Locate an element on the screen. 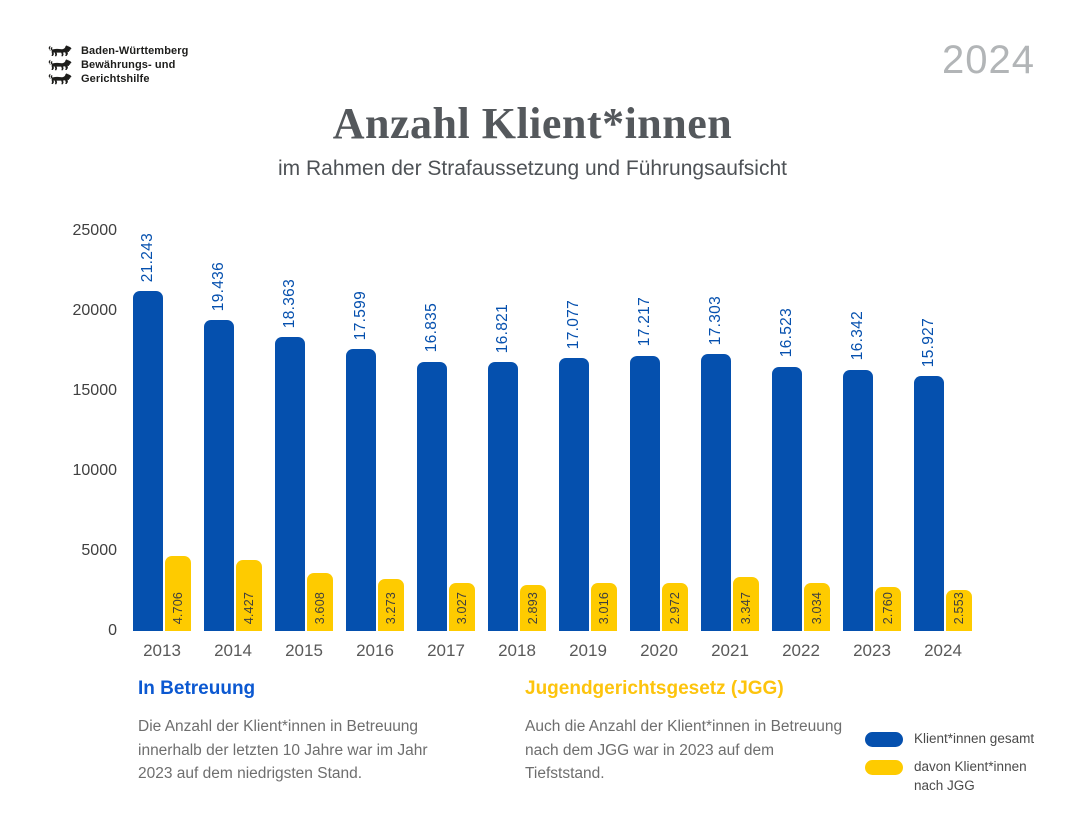  bar-group-2013: 21.243 4.706 is located at coordinates (162, 432).